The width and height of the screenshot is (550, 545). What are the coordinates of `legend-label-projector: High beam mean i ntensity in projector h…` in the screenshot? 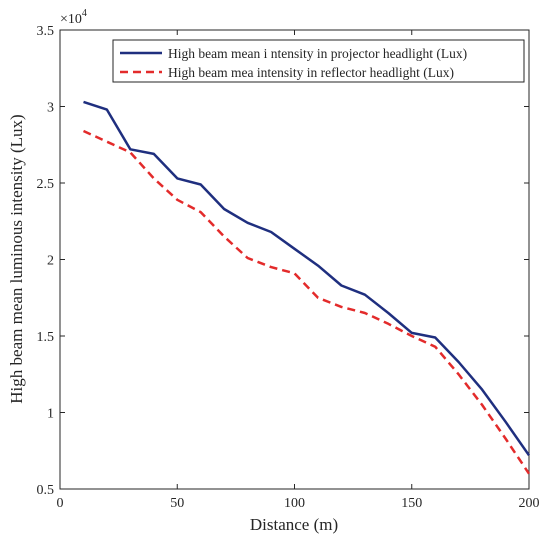 It's located at (317, 53).